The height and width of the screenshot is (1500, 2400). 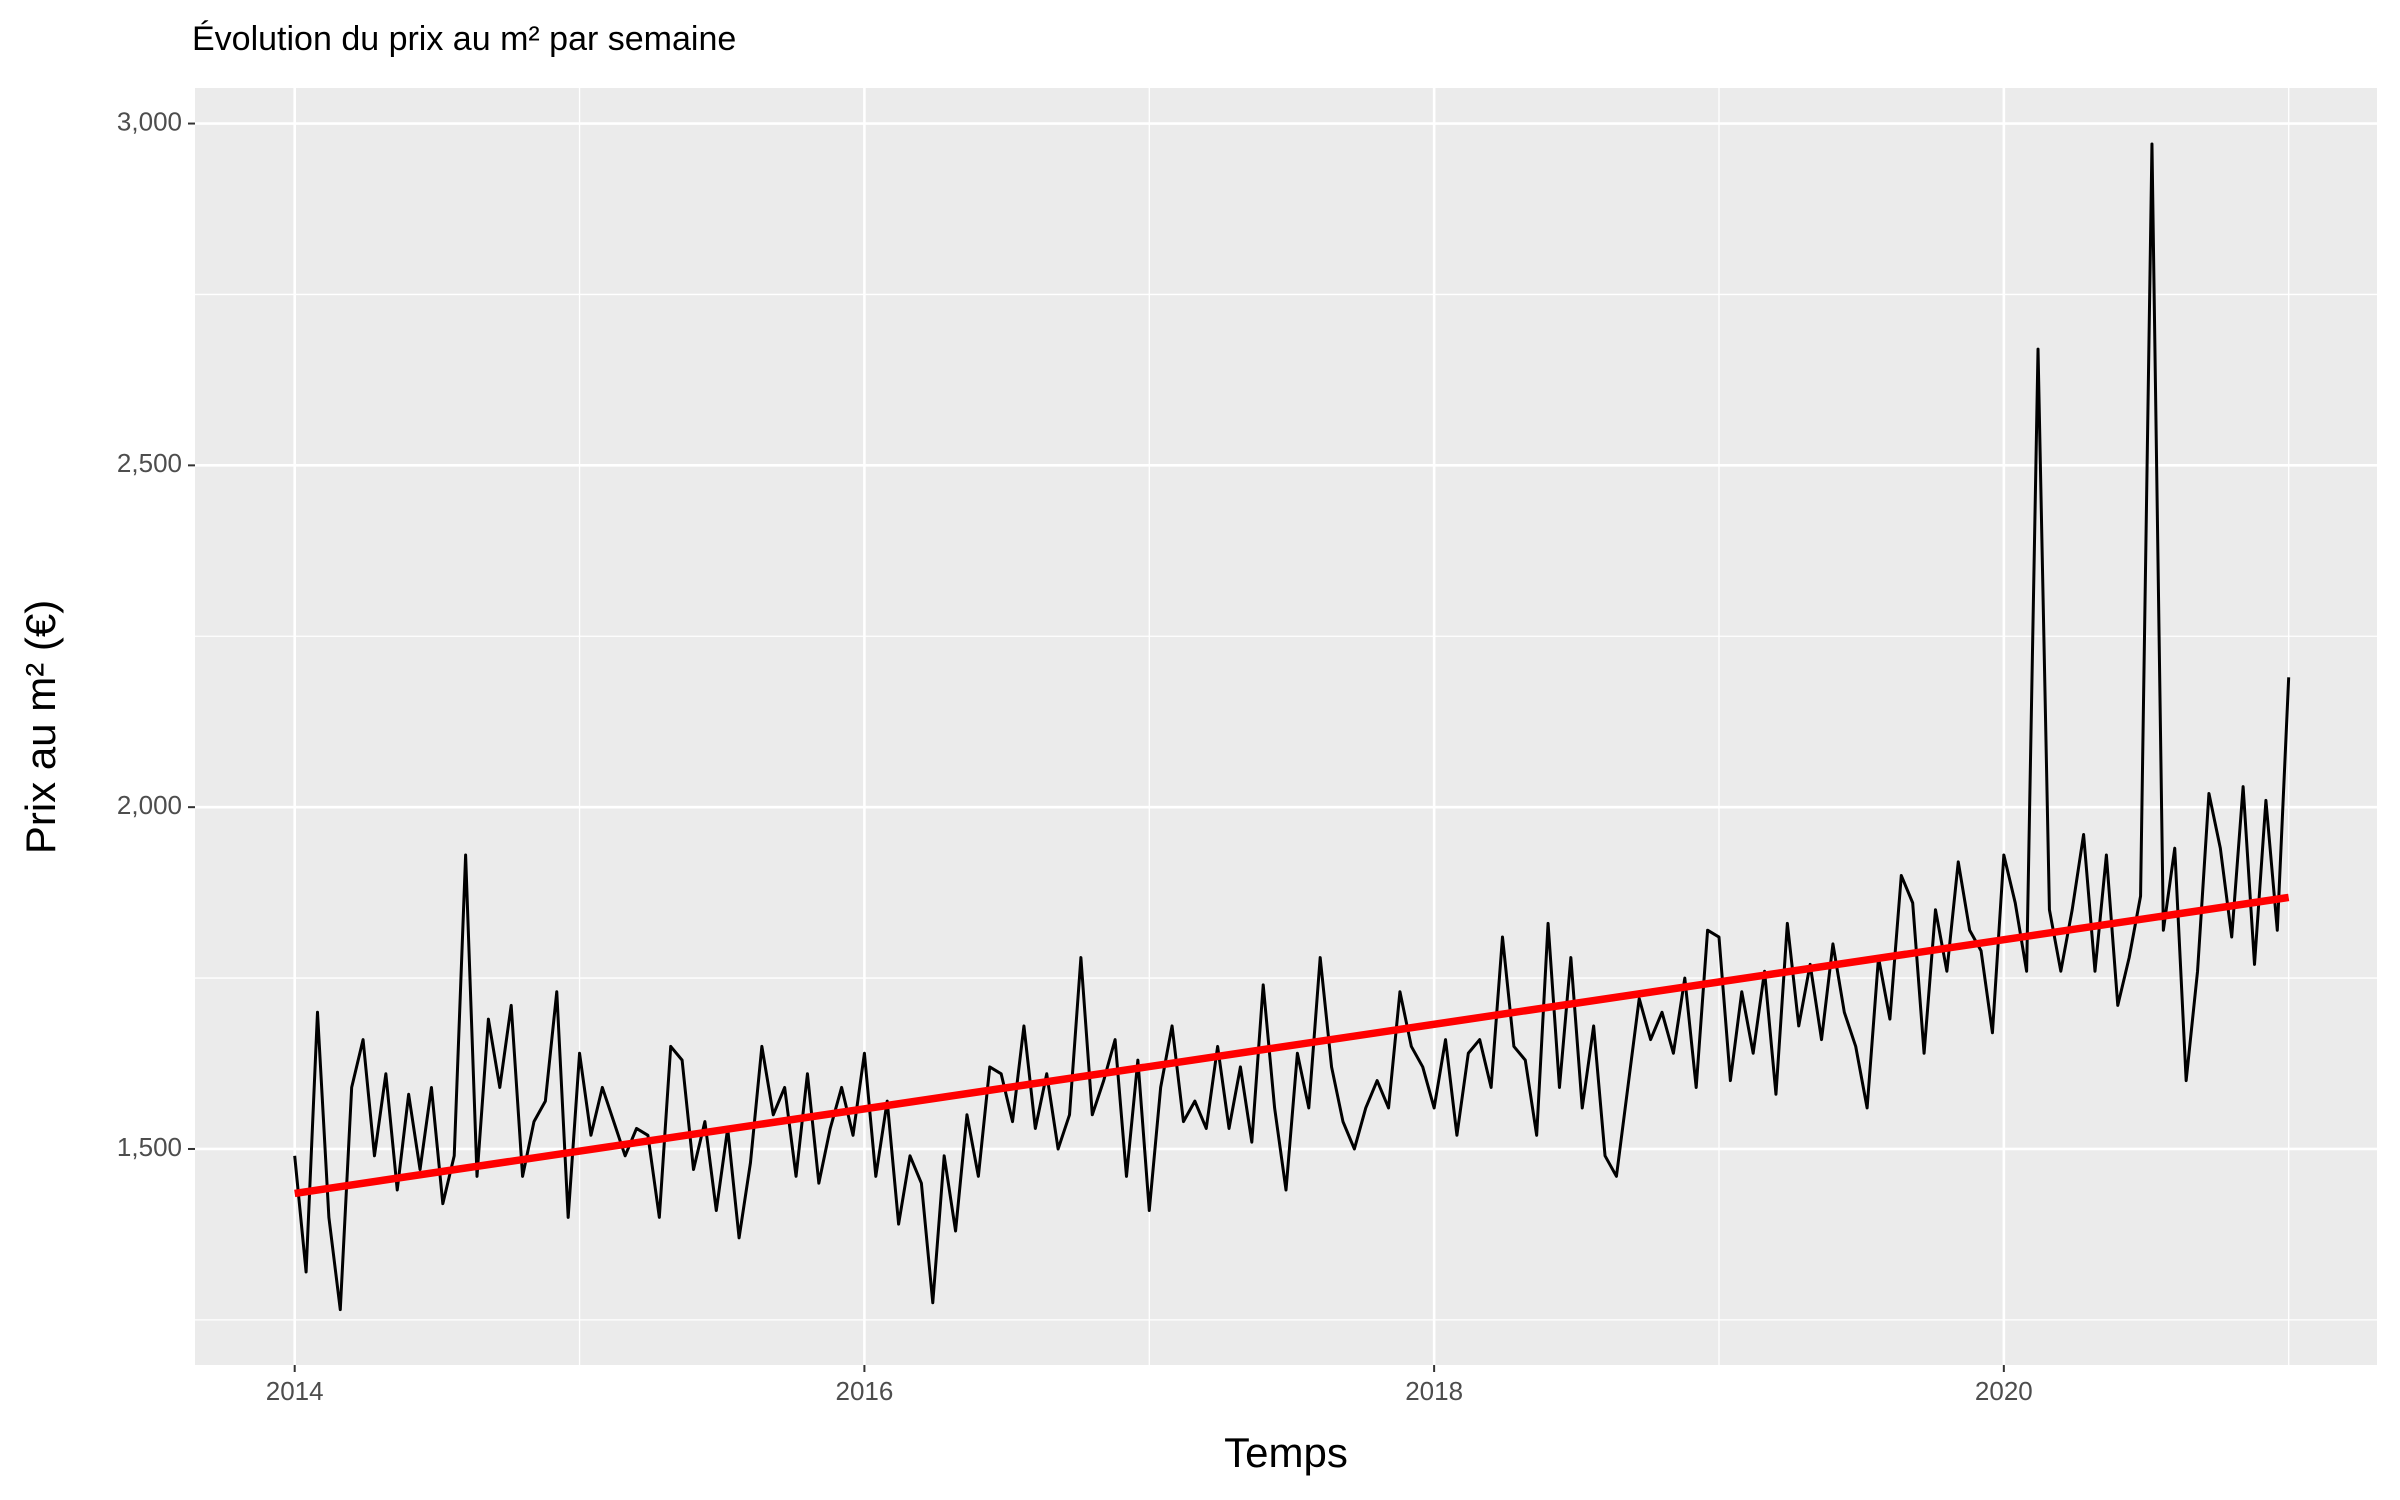 What do you see at coordinates (2004, 1391) in the screenshot?
I see `x-tick-label: 2020` at bounding box center [2004, 1391].